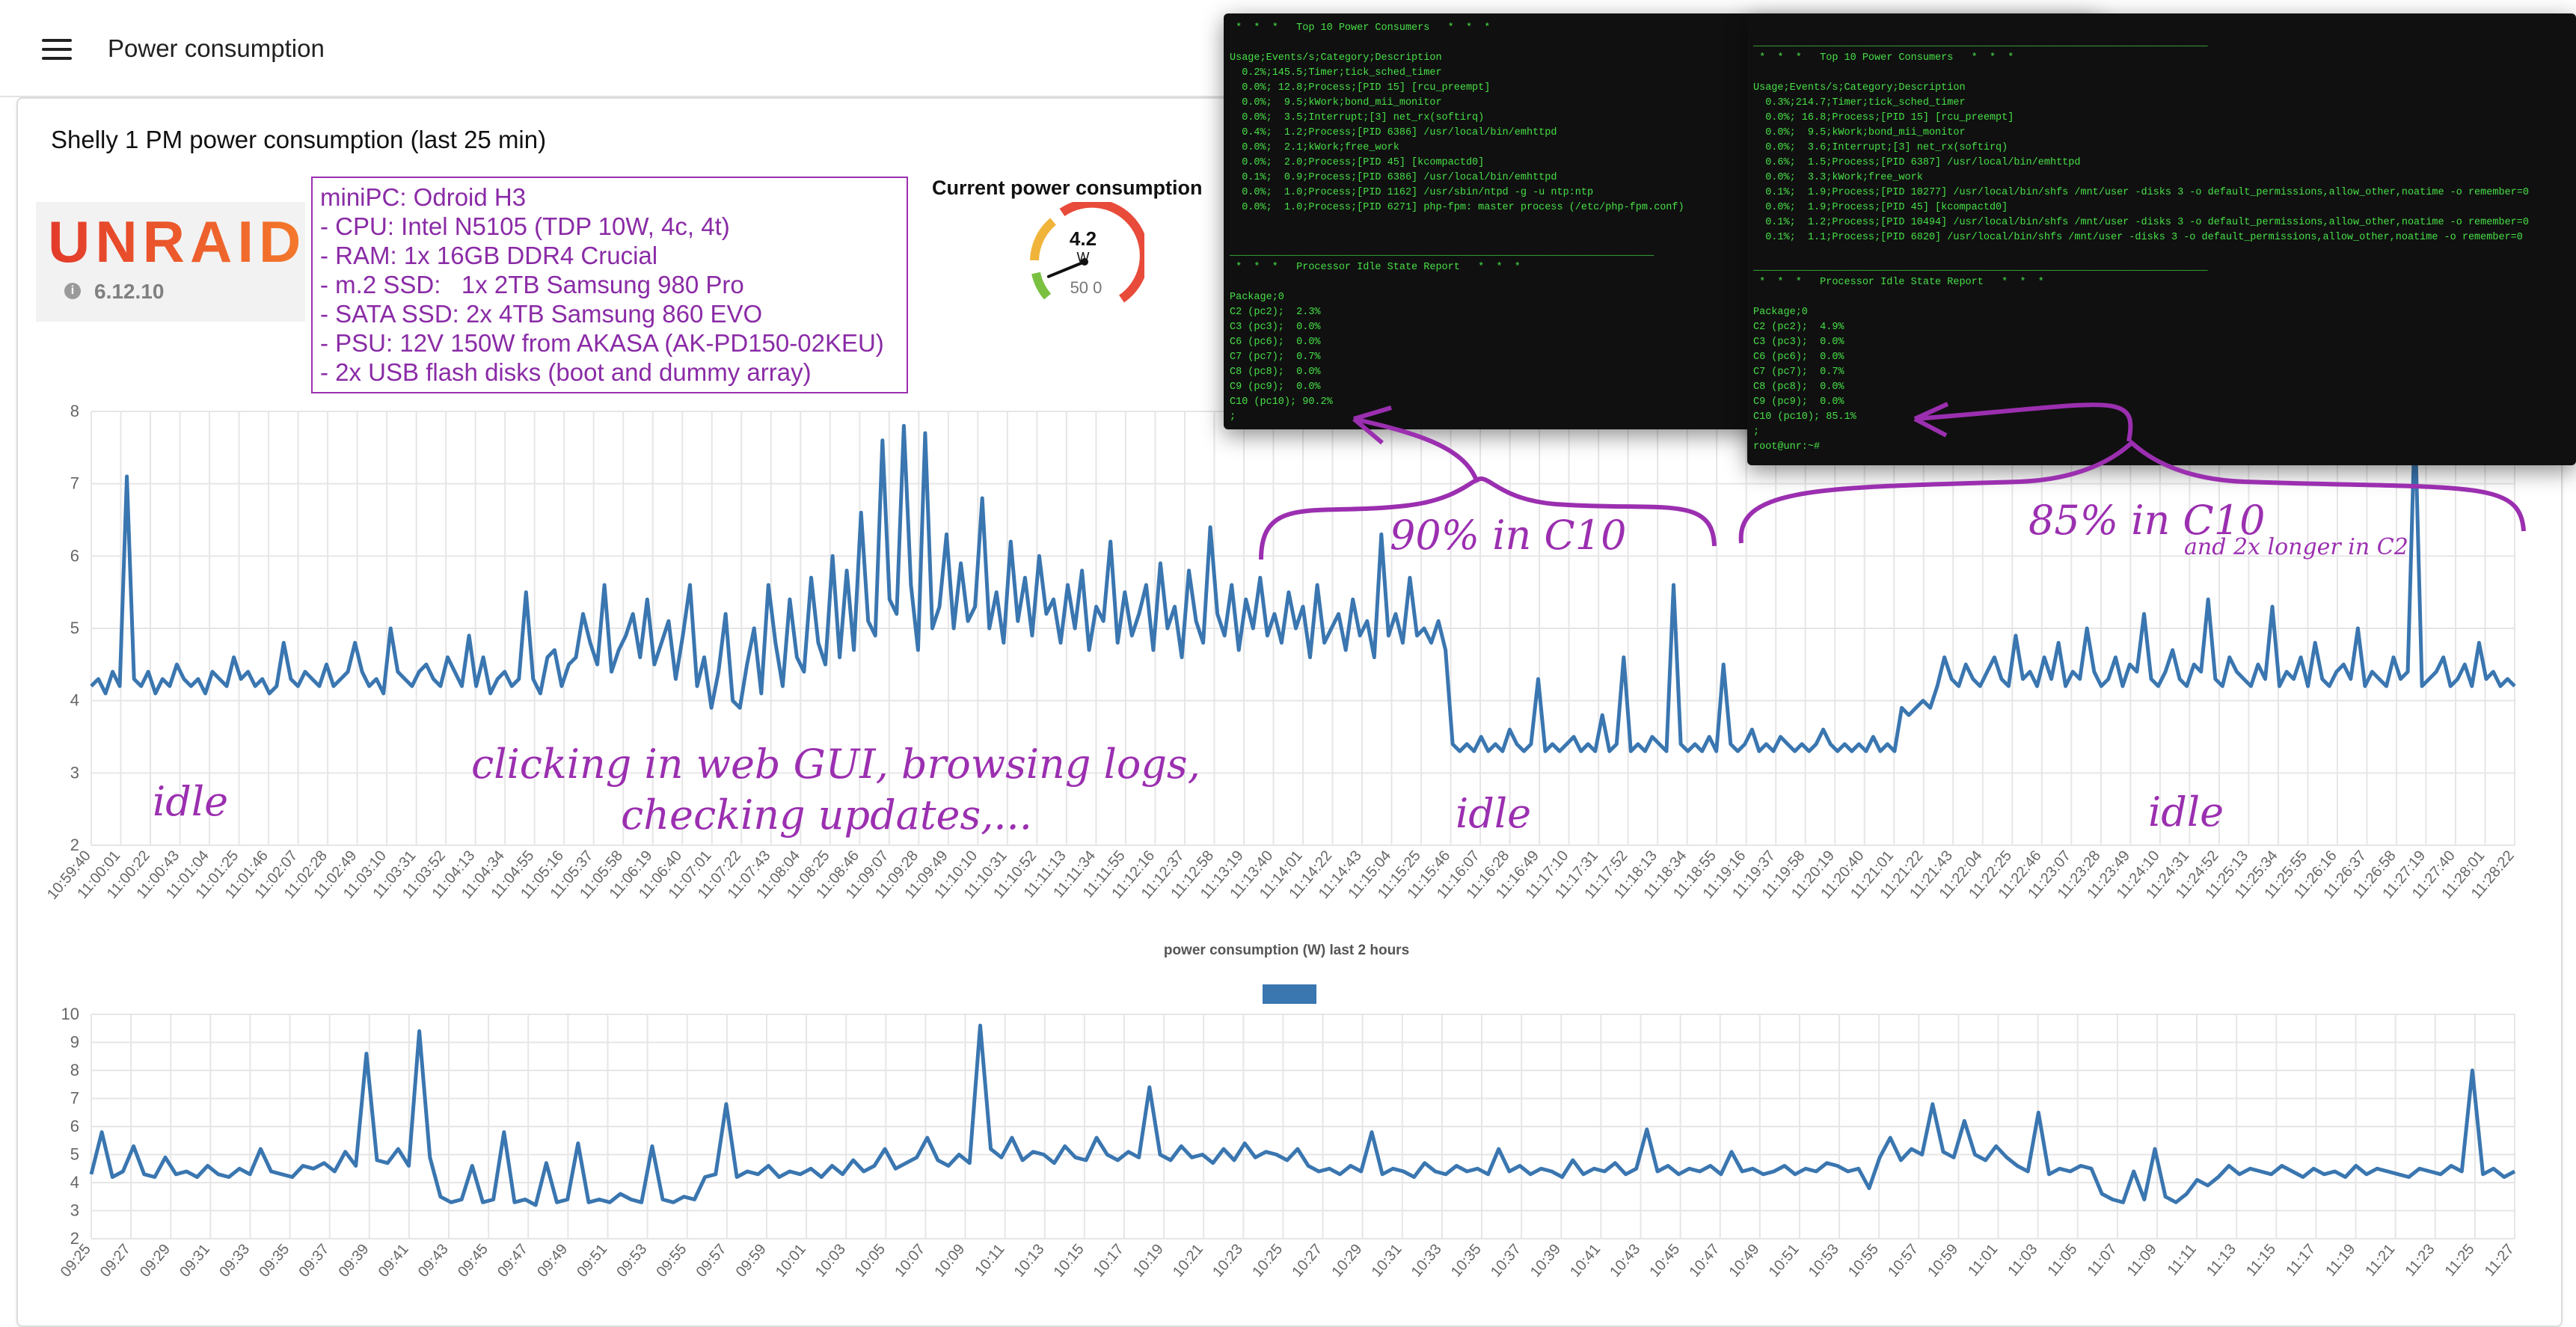 This screenshot has width=2576, height=1327. Describe the element at coordinates (489, 255) in the screenshot. I see `spec-line: - RAM: 1x 16GB DDR4 Crucial` at that location.